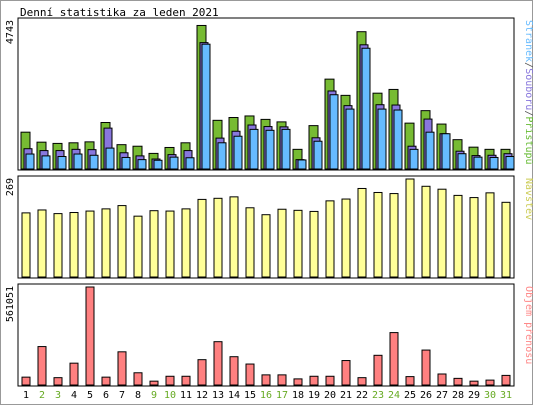  Describe the element at coordinates (218, 363) in the screenshot. I see `bar-Objem přenosu-day-13` at that location.